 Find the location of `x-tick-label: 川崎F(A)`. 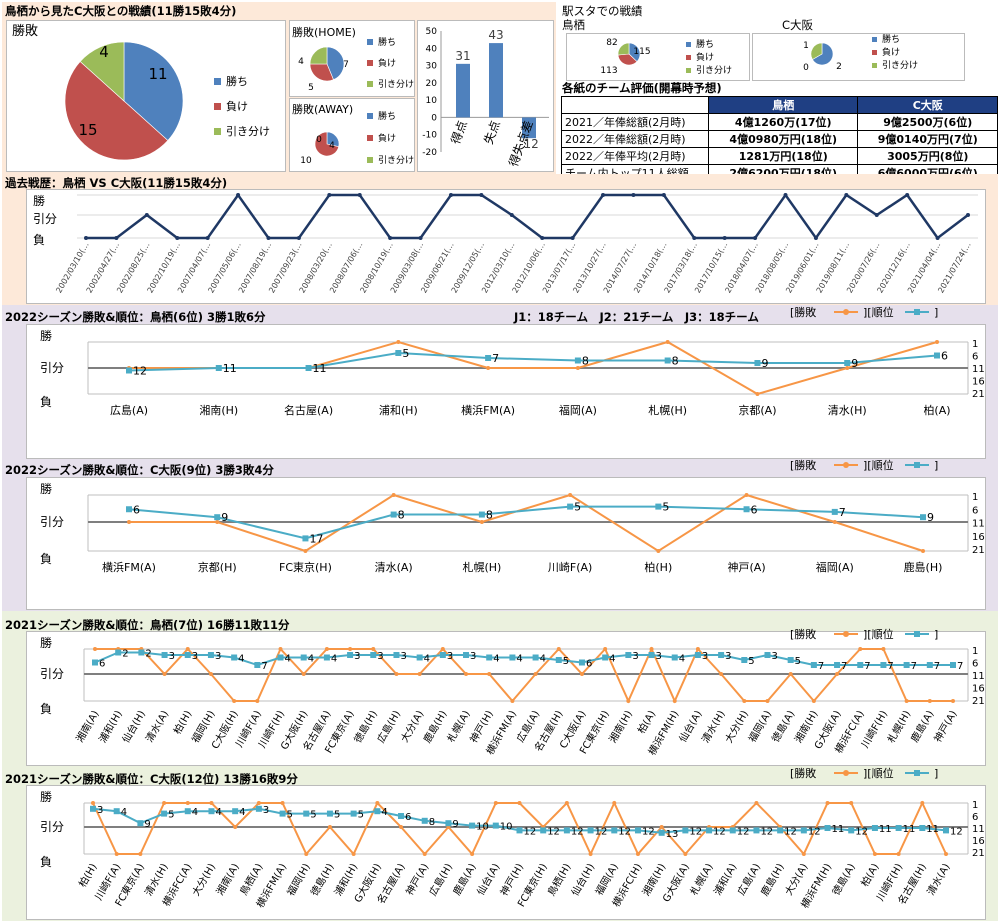

x-tick-label: 川崎F(A) is located at coordinates (570, 567).